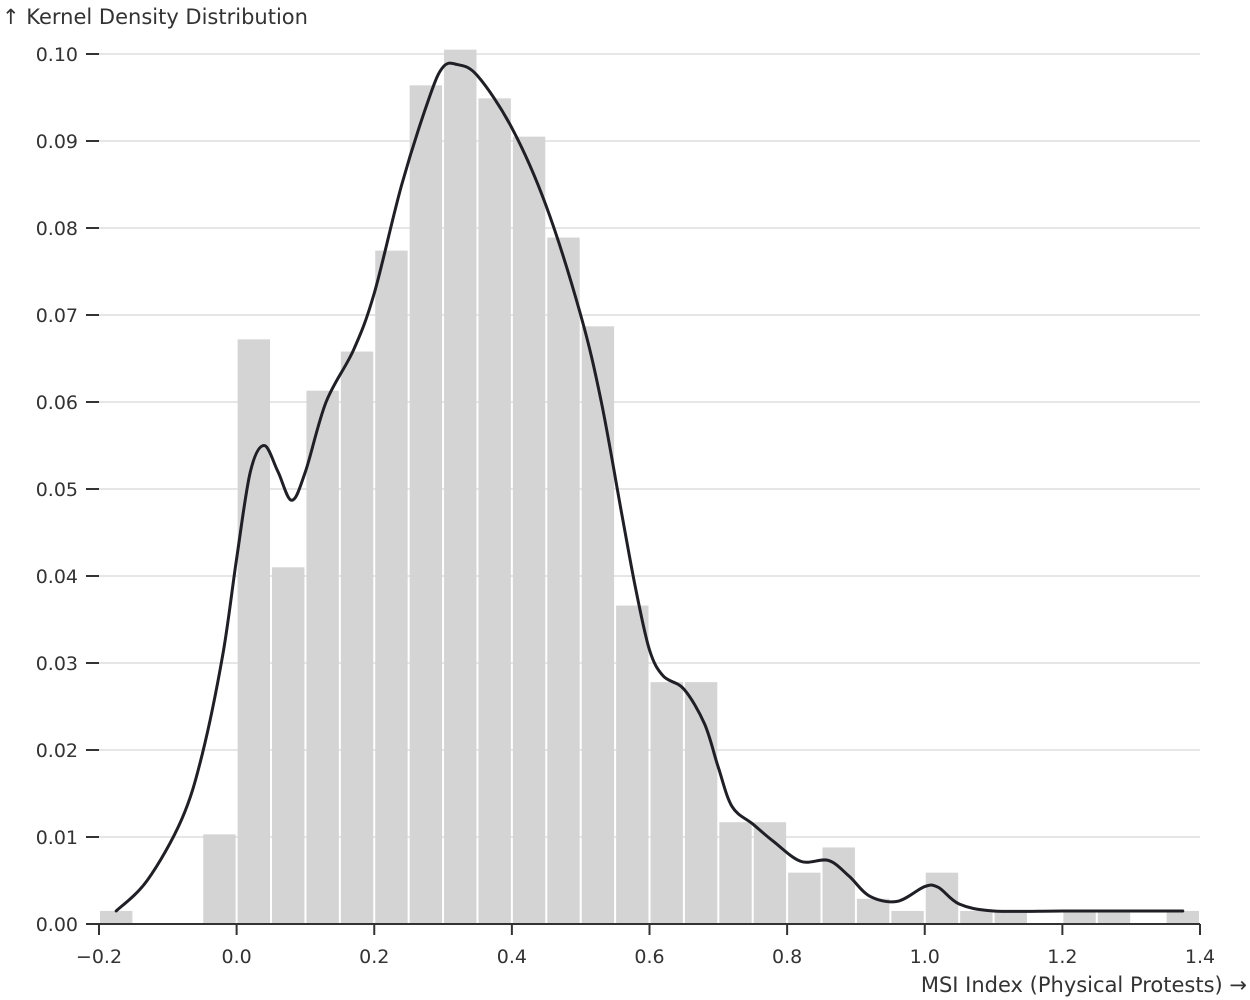 Image resolution: width=1250 pixels, height=1000 pixels. What do you see at coordinates (925, 957) in the screenshot?
I see `x-tick-label: 1.0` at bounding box center [925, 957].